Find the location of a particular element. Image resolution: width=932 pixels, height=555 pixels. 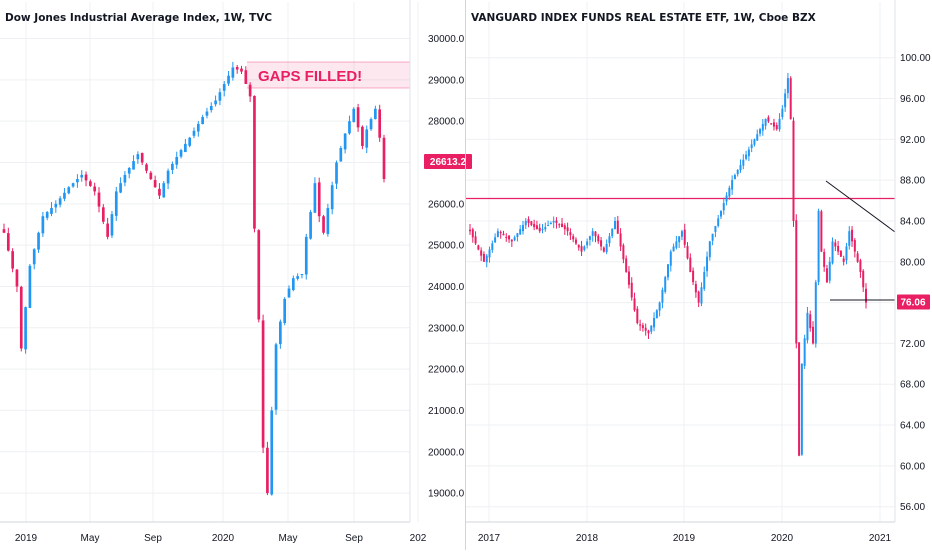

y-tick-label: 23000.0 is located at coordinates (446, 328).